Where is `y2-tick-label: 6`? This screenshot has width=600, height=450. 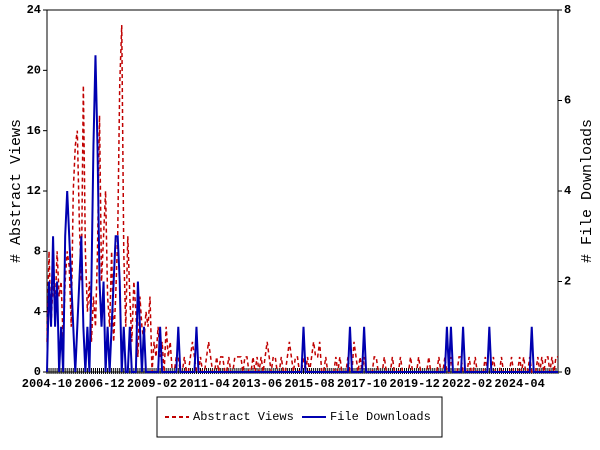 y2-tick-label: 6 is located at coordinates (567, 101).